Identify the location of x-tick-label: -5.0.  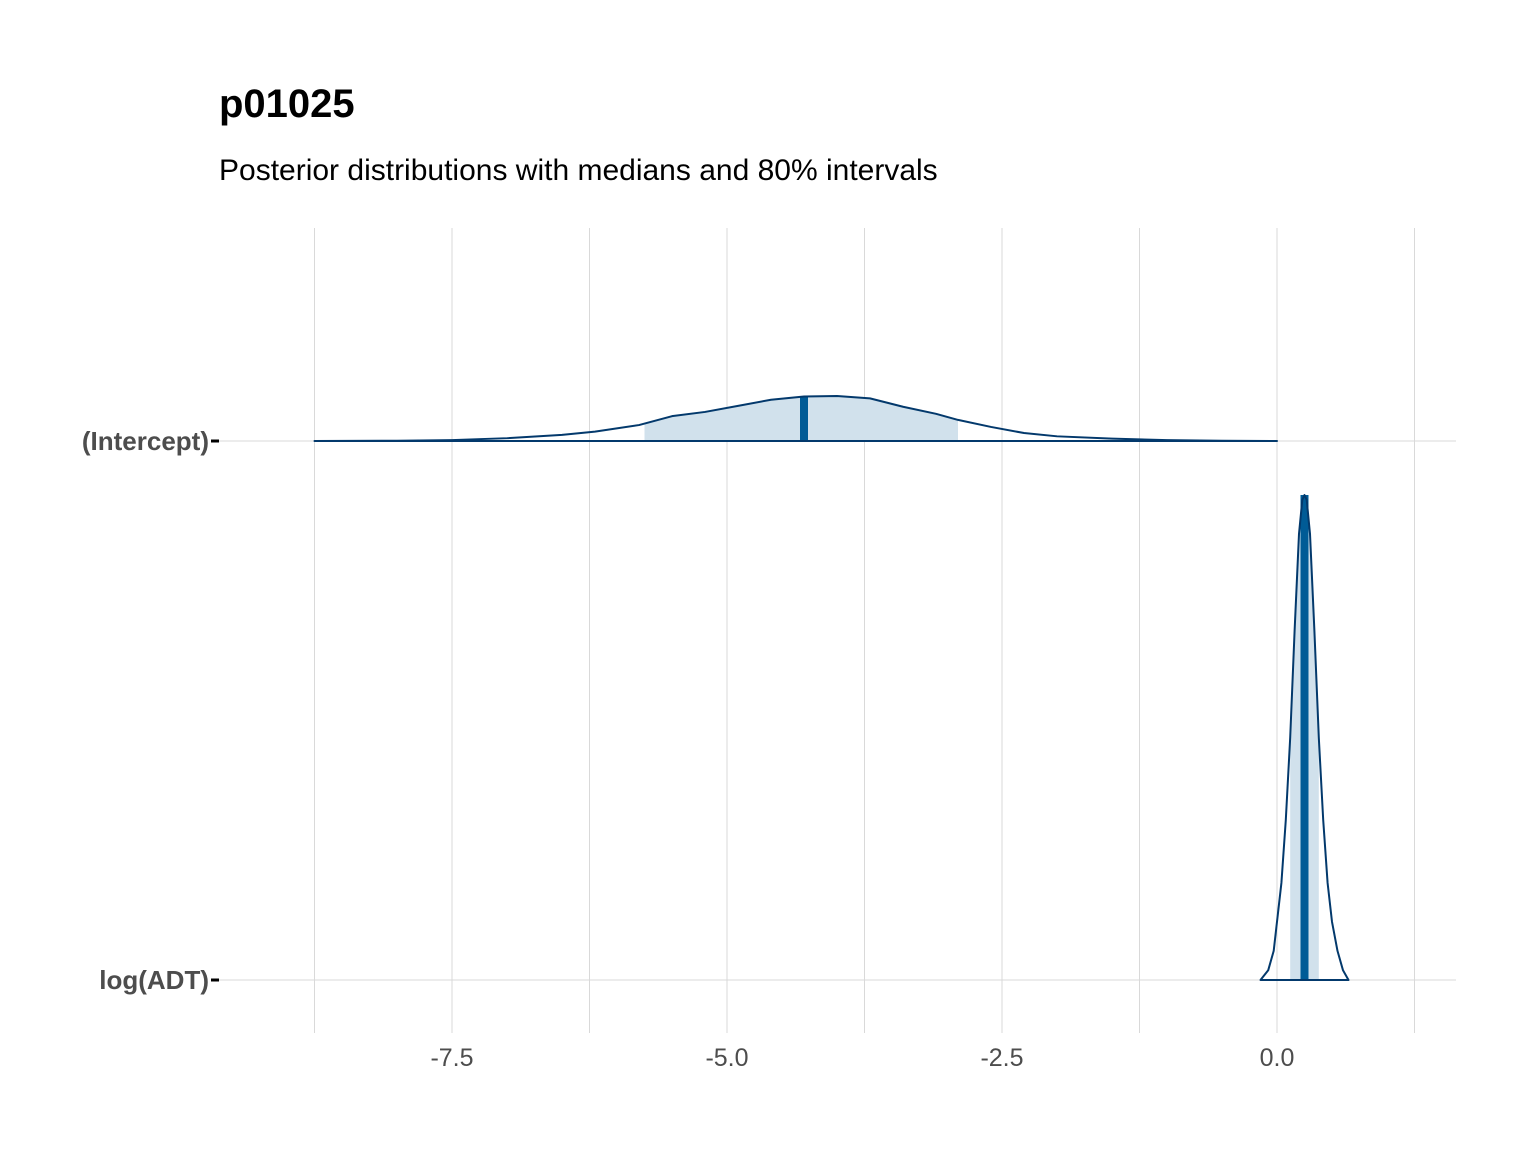
(726, 1058).